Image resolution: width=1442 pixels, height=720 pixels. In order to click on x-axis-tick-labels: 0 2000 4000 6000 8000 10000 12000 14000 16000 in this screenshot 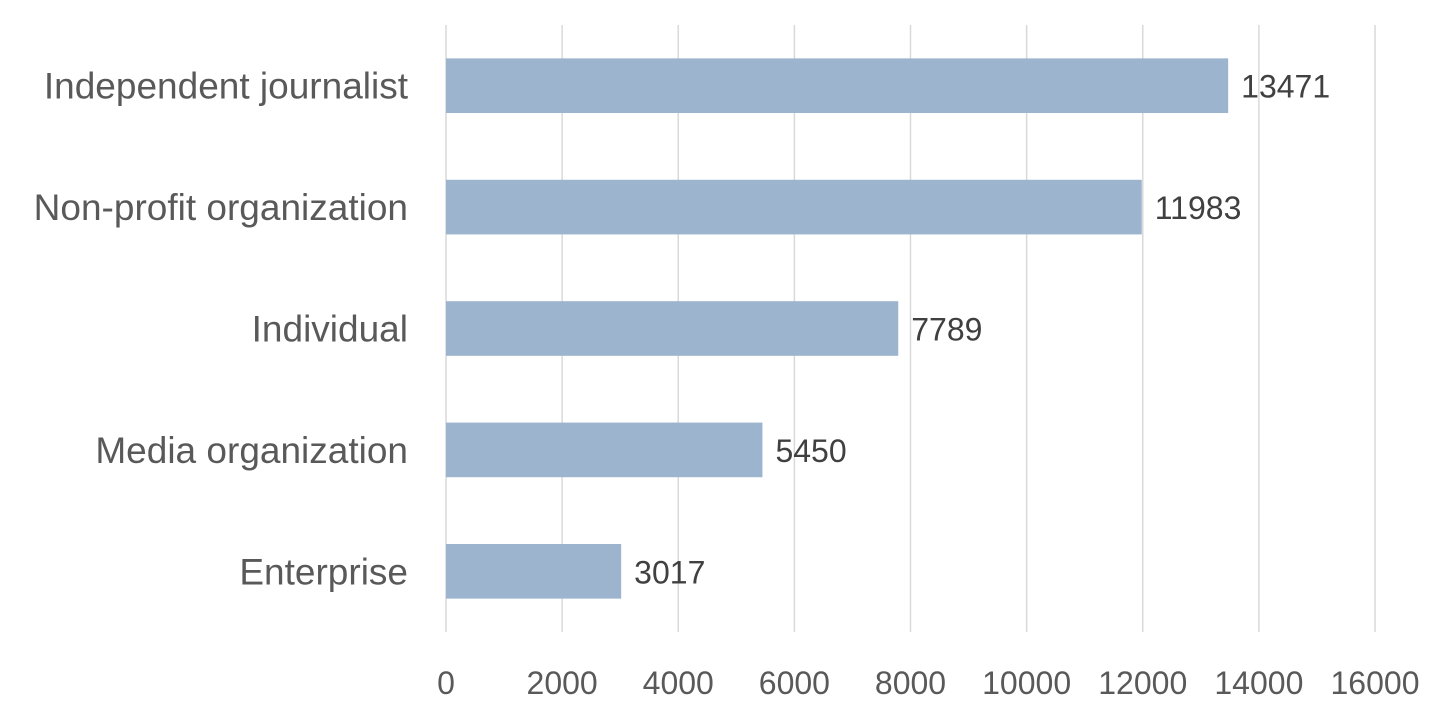, I will do `click(928, 683)`.